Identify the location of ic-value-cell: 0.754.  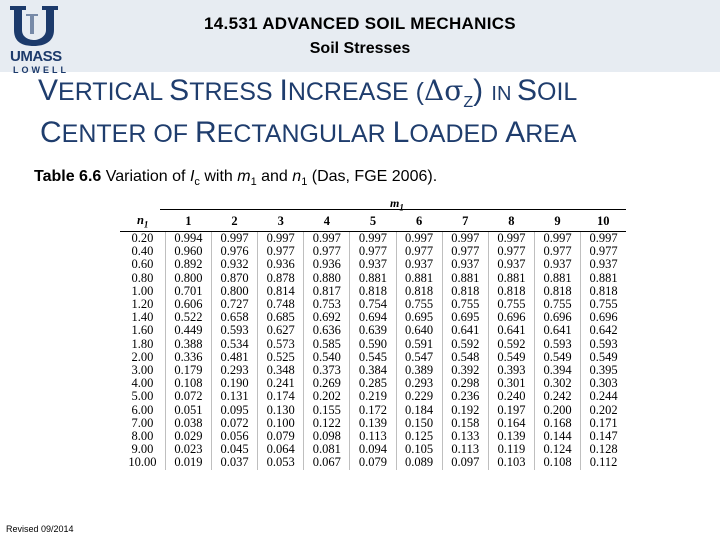
(373, 304).